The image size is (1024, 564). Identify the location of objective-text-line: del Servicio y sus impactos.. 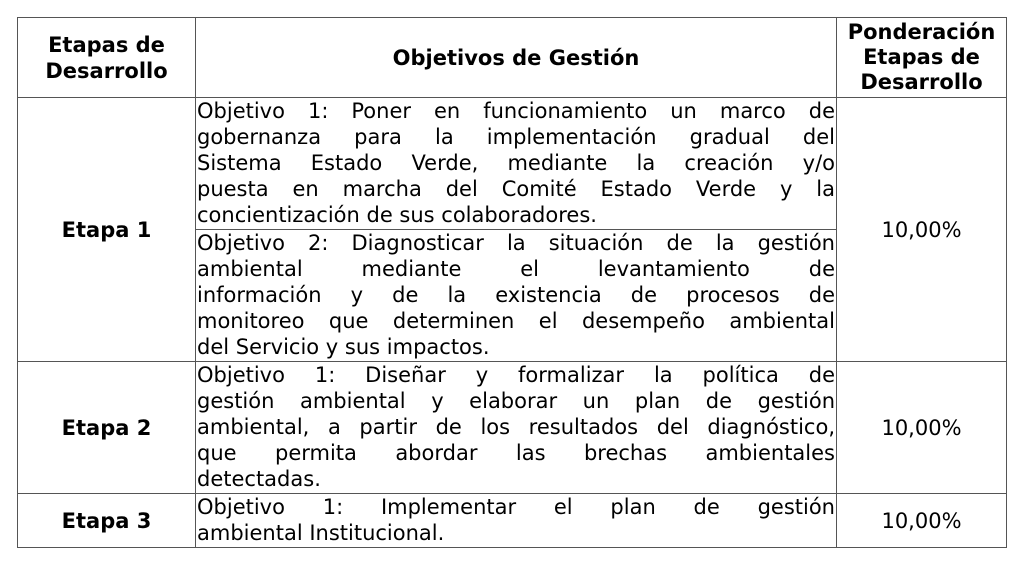
(343, 347).